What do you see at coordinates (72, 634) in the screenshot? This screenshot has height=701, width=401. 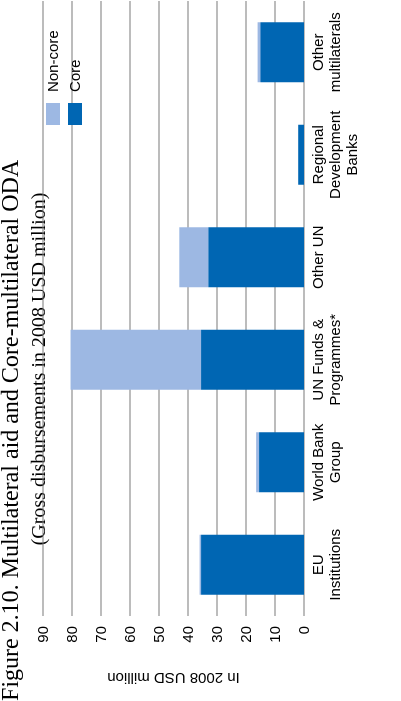 I see `y-tick-label: 80` at bounding box center [72, 634].